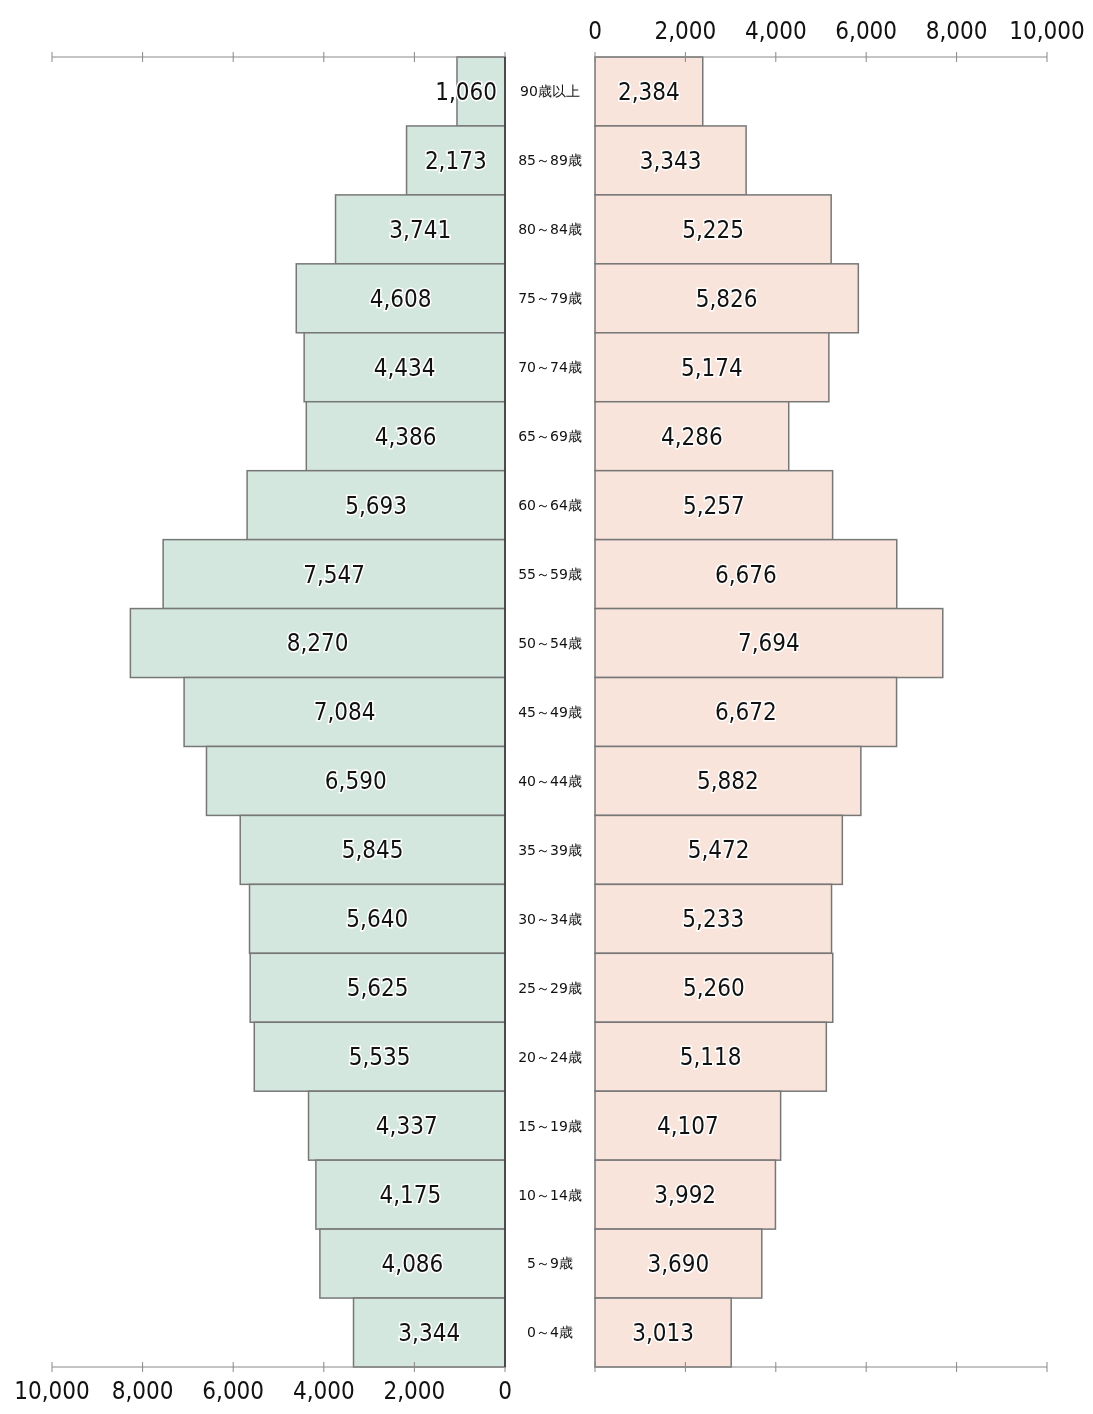 Image resolution: width=1093 pixels, height=1414 pixels. What do you see at coordinates (406, 1126) in the screenshot?
I see `data-label: 4,337` at bounding box center [406, 1126].